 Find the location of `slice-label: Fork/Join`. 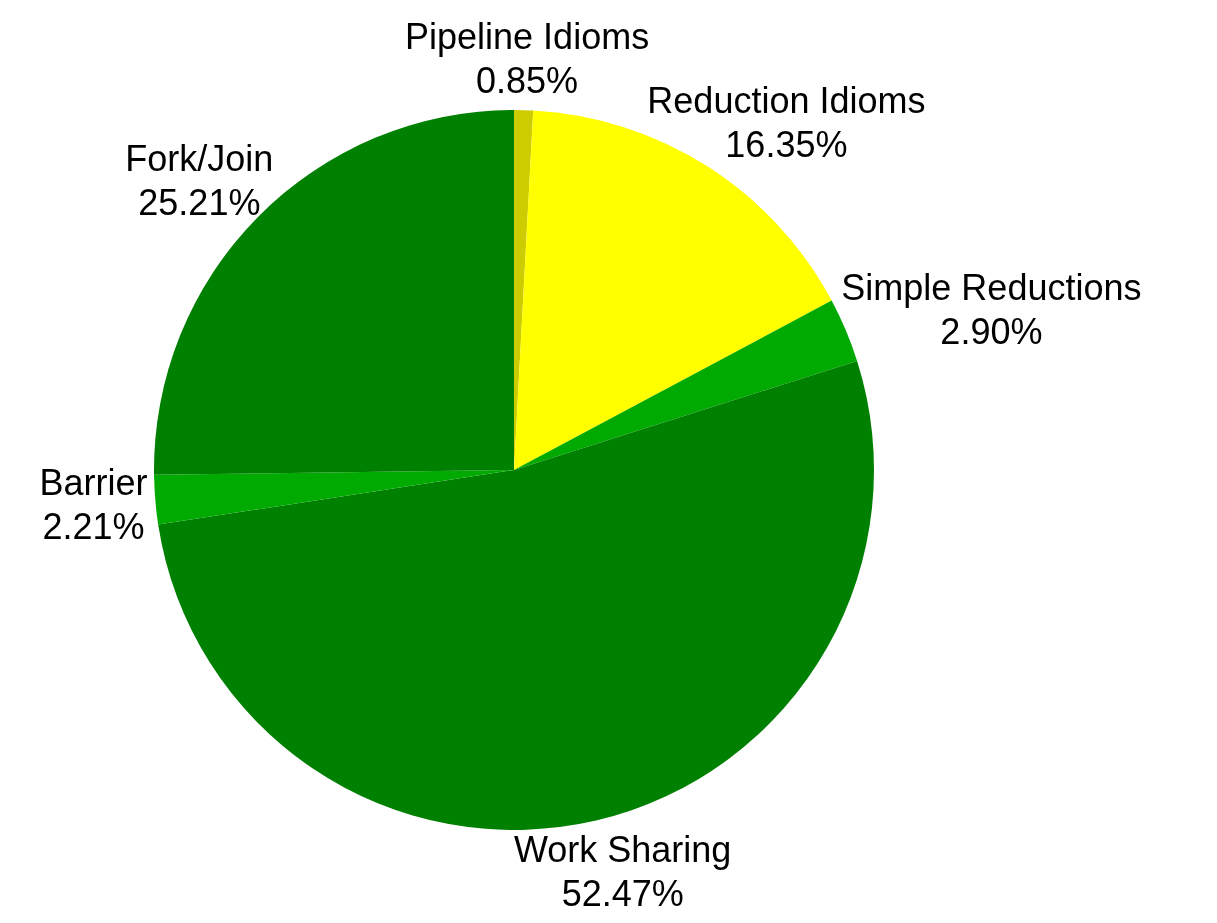

slice-label: Fork/Join is located at coordinates (199, 159).